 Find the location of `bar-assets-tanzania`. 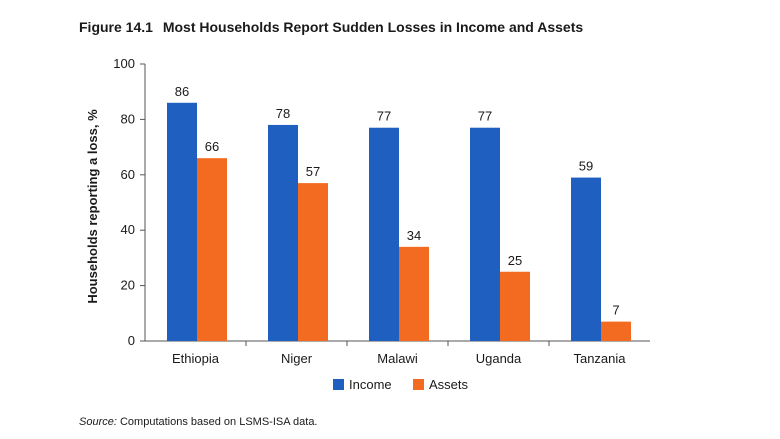

bar-assets-tanzania is located at coordinates (616, 331).